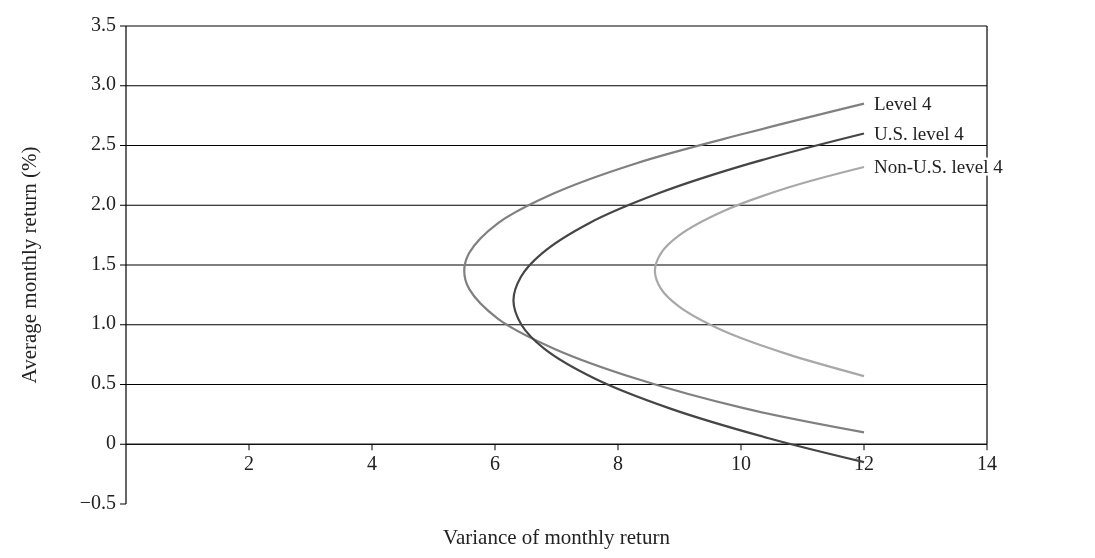 The height and width of the screenshot is (558, 1095). Describe the element at coordinates (103, 382) in the screenshot. I see `y-tick-label: 0.5` at that location.